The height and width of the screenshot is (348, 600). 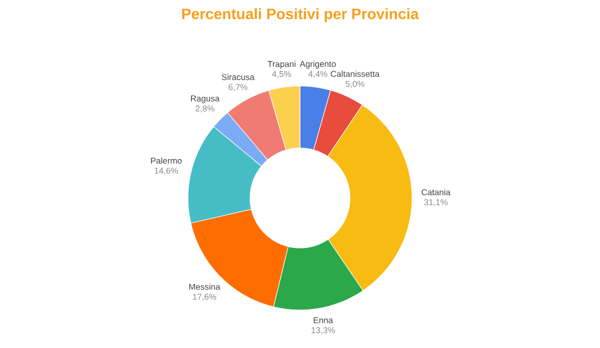 What do you see at coordinates (205, 108) in the screenshot?
I see `data-label: 2,8%` at bounding box center [205, 108].